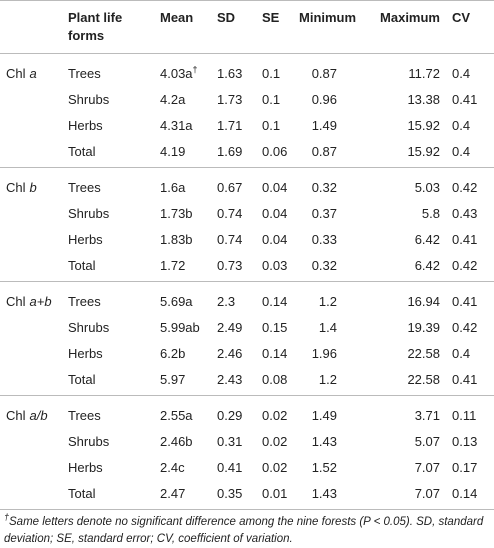 This screenshot has height=548, width=494. Describe the element at coordinates (324, 239) in the screenshot. I see `value-cell: 0.33` at that location.